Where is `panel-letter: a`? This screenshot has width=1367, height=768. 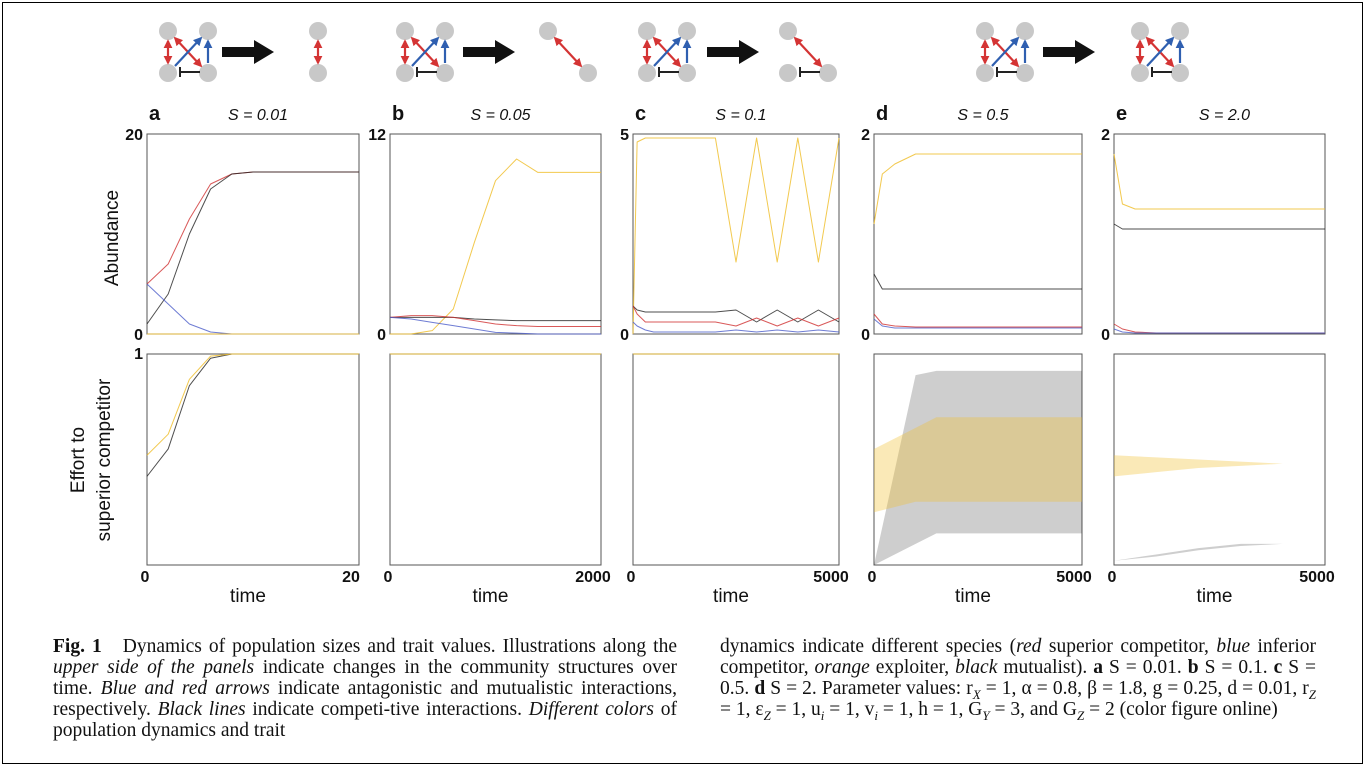
panel-letter: a is located at coordinates (155, 114).